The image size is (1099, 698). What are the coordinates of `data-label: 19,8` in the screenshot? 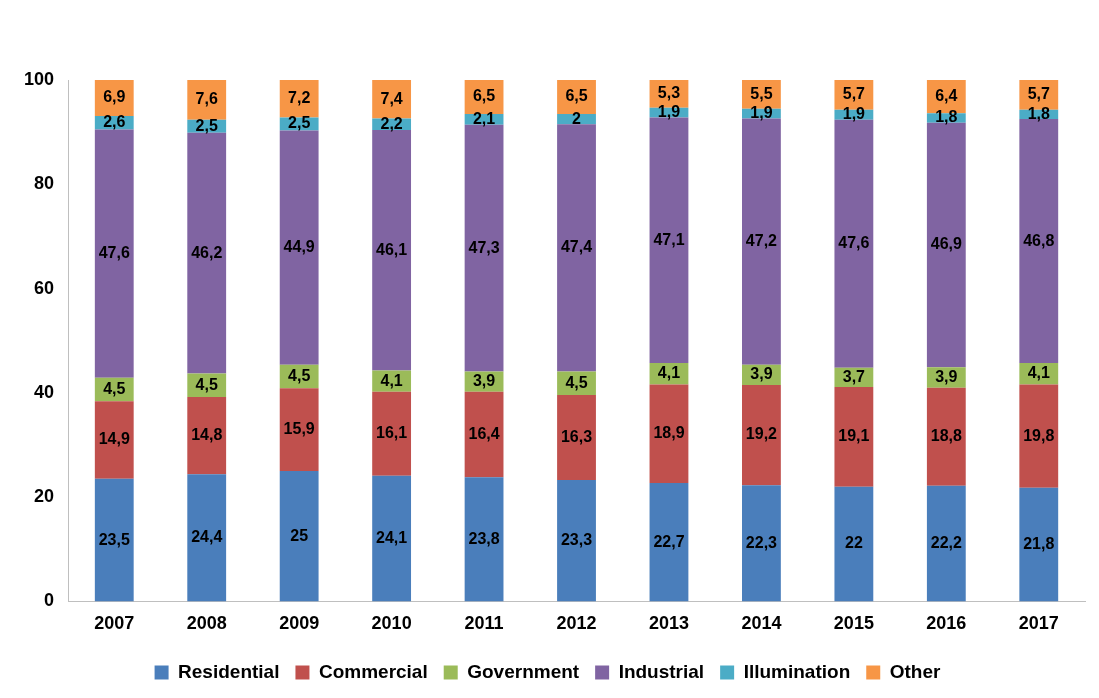 It's located at (1039, 435).